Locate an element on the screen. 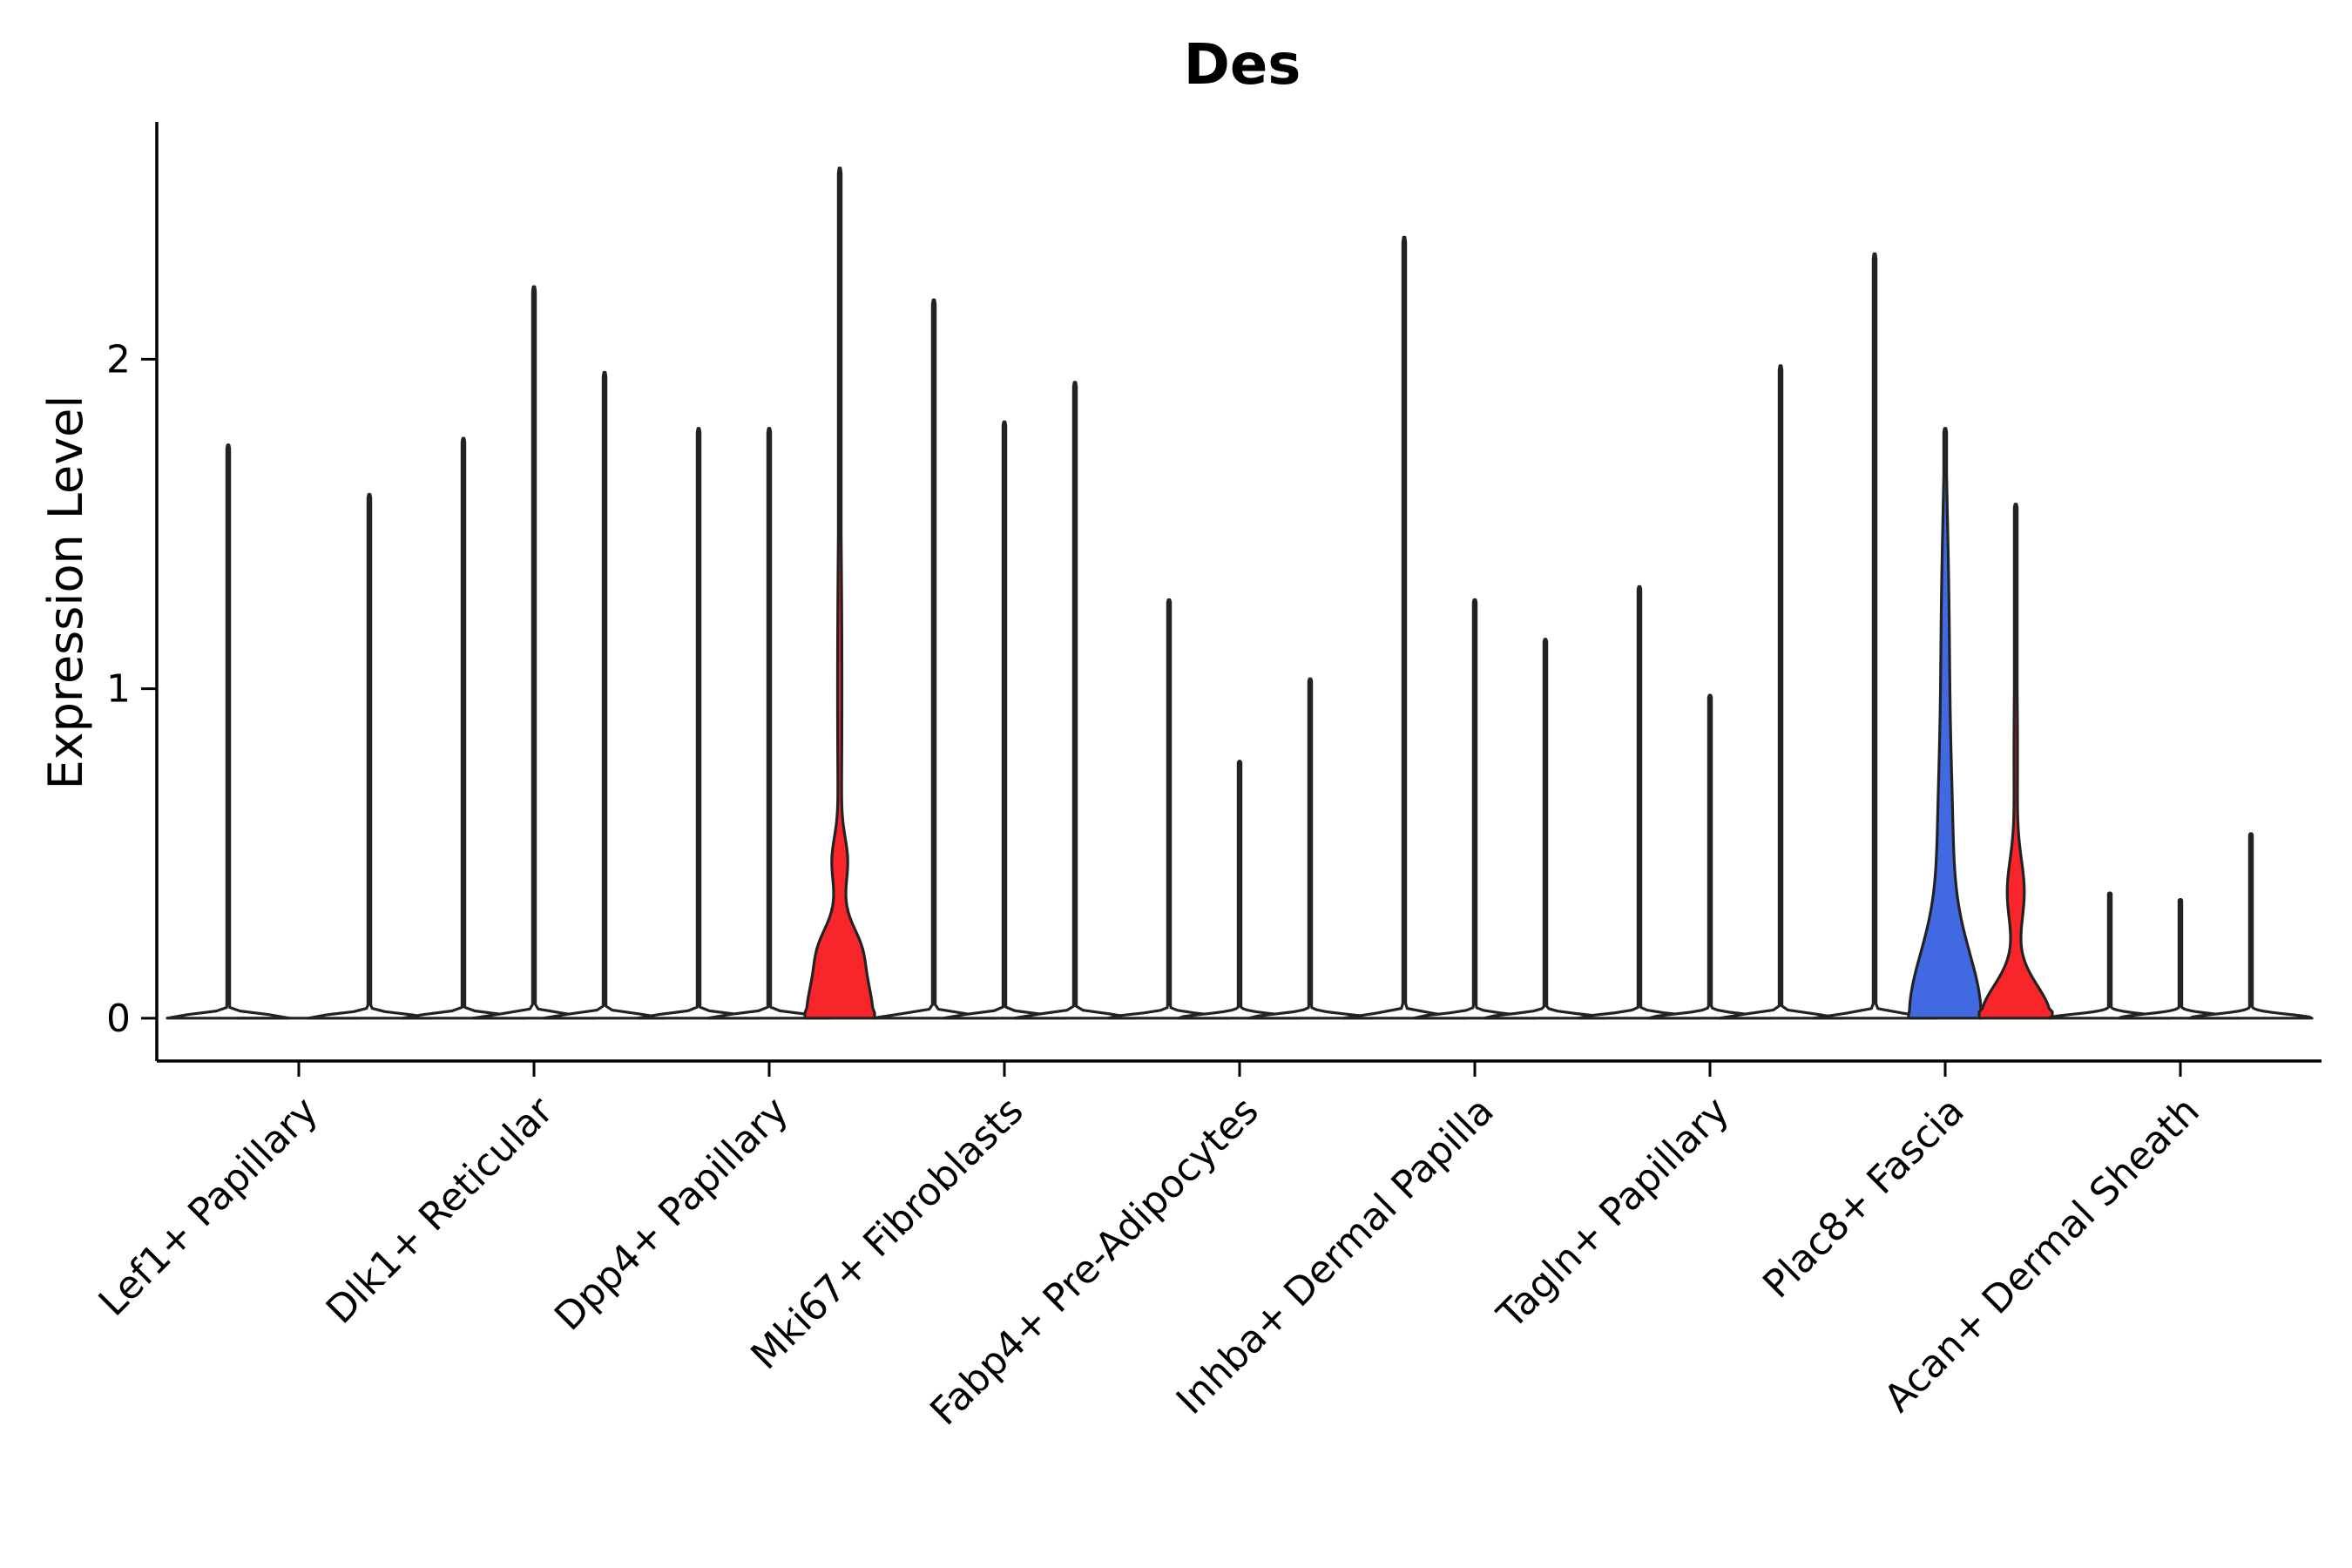  x-tick-label: Lef1+ Papillary is located at coordinates (209, 1207).